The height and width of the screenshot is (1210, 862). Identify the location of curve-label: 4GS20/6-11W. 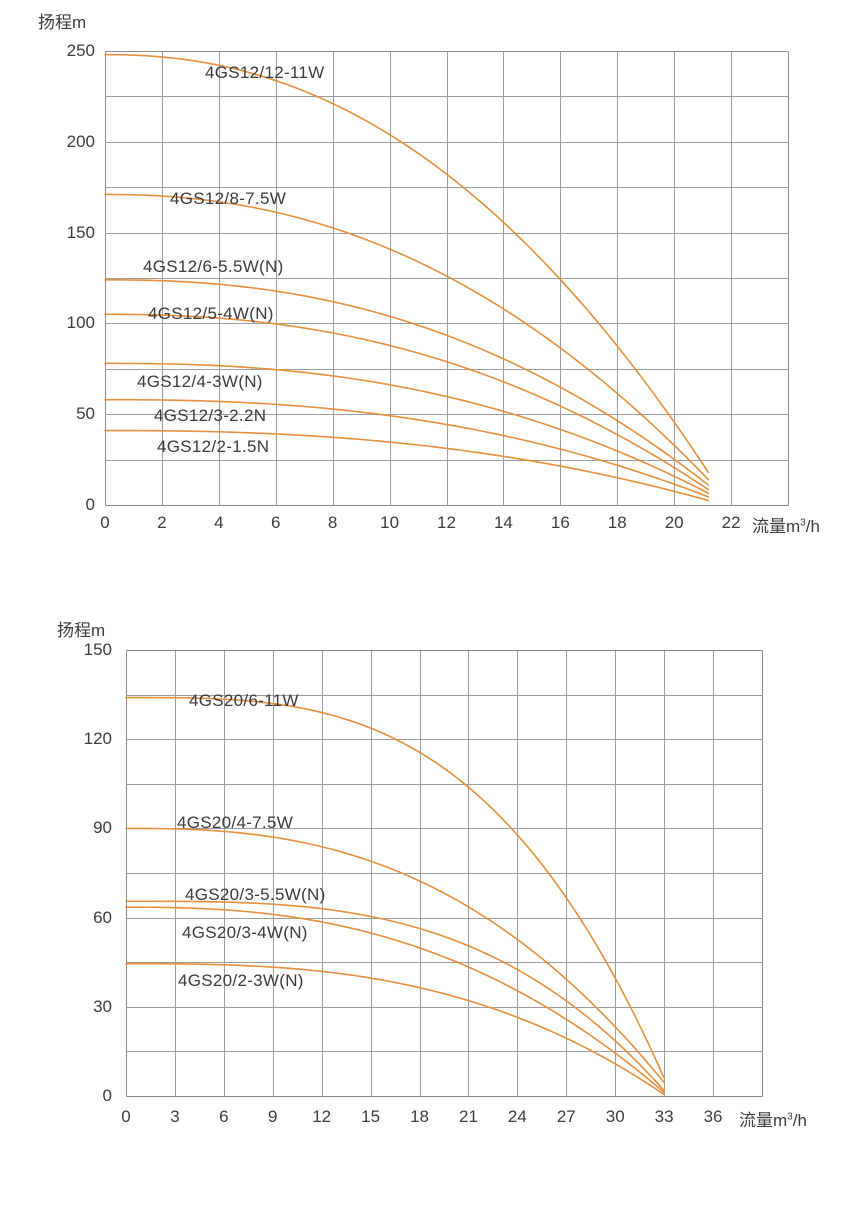
(244, 700).